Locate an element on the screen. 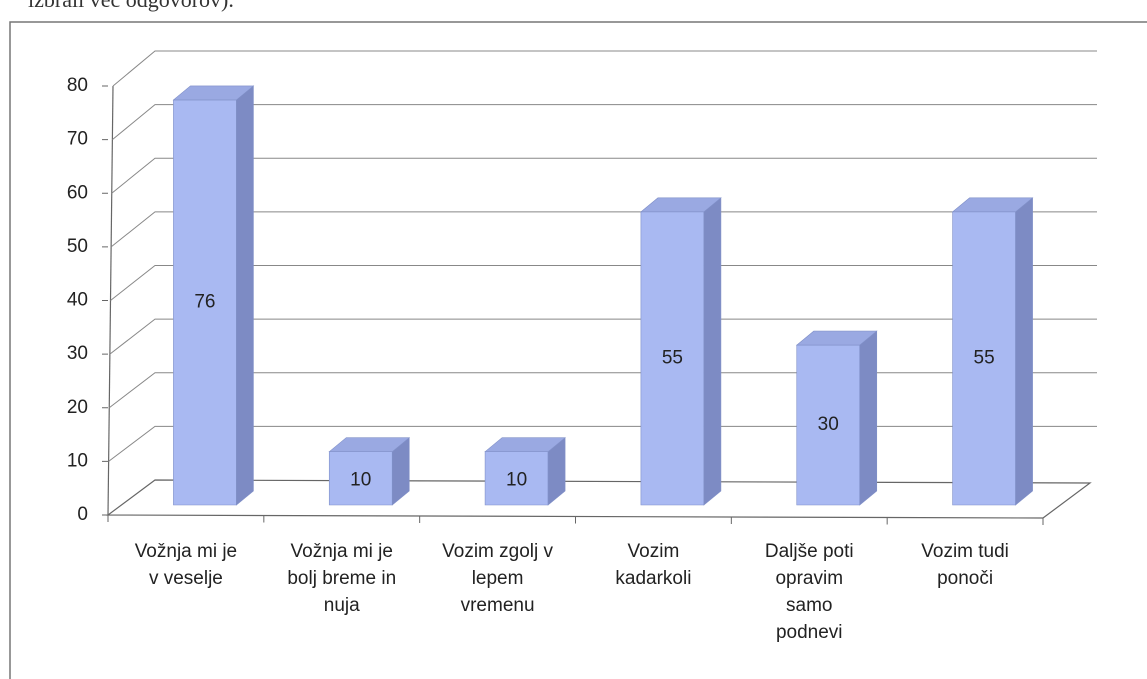 Image resolution: width=1147 pixels, height=679 pixels. x-tick-label: Vozim zgolj v lepem vremenu is located at coordinates (497, 578).